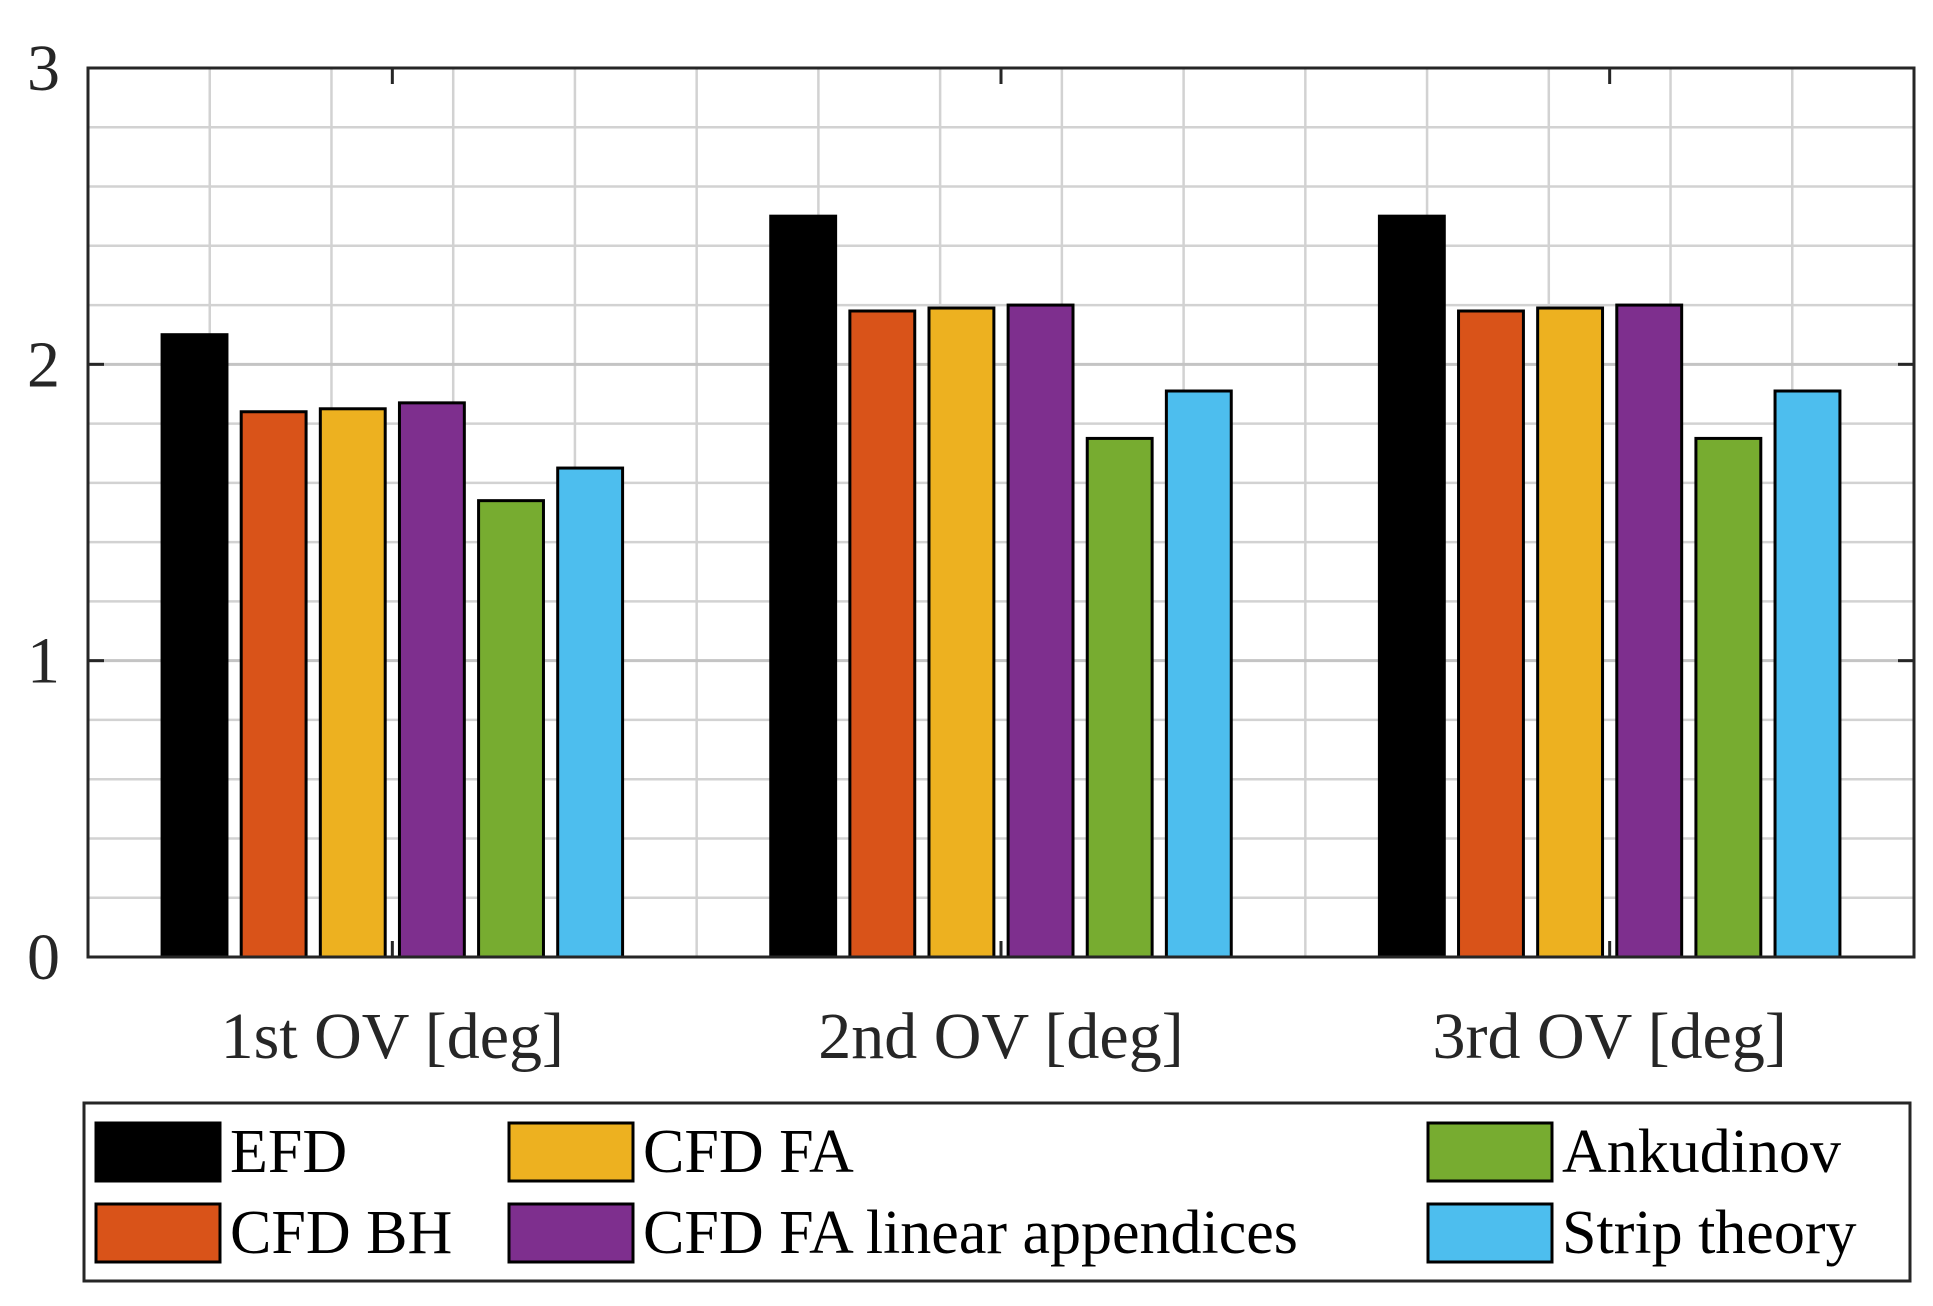 This screenshot has height=1306, width=1933. Describe the element at coordinates (748, 1152) in the screenshot. I see `legend-label-cfd-fa: CFD FA` at that location.